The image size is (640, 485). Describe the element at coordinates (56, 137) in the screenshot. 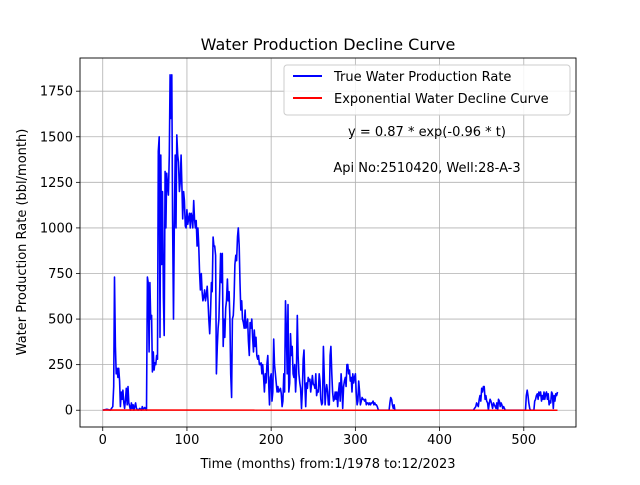

I see `y-tick-label: 1500` at that location.